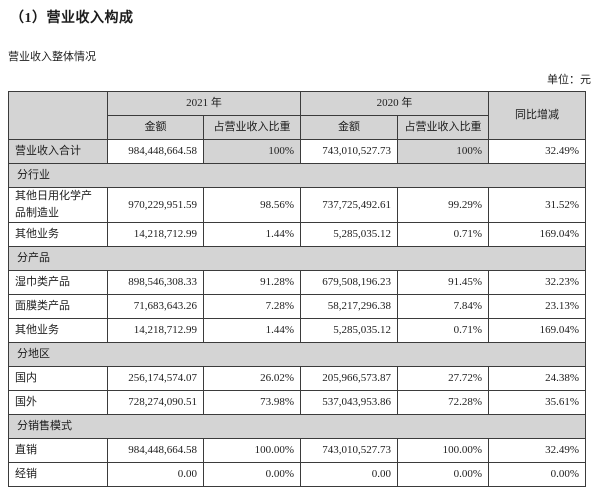 The image size is (600, 497). I want to click on yoy-value: 23.13%, so click(537, 307).